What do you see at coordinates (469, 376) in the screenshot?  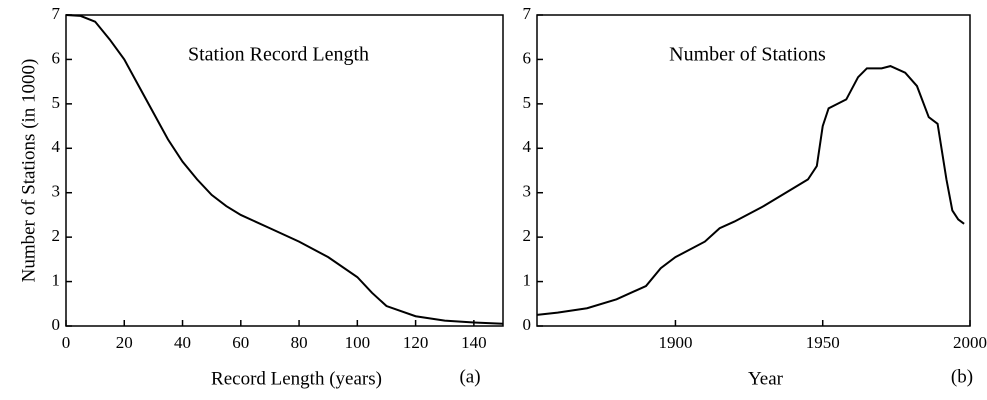 I see `panel-label: (a)` at bounding box center [469, 376].